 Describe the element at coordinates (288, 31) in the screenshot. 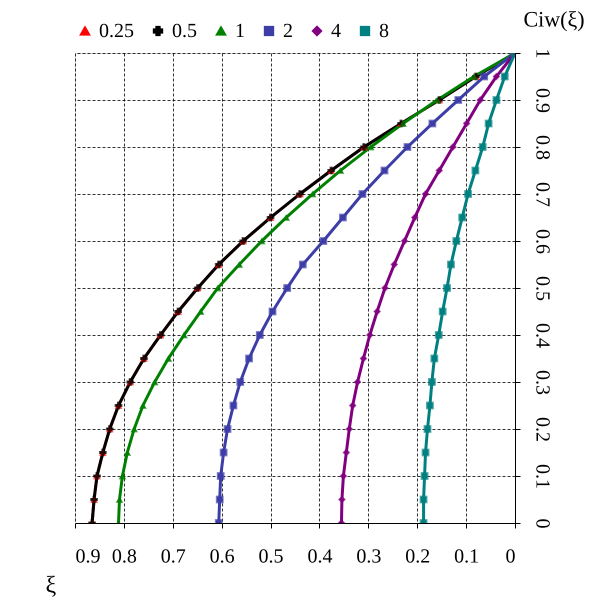

I see `legend-label: 2` at that location.